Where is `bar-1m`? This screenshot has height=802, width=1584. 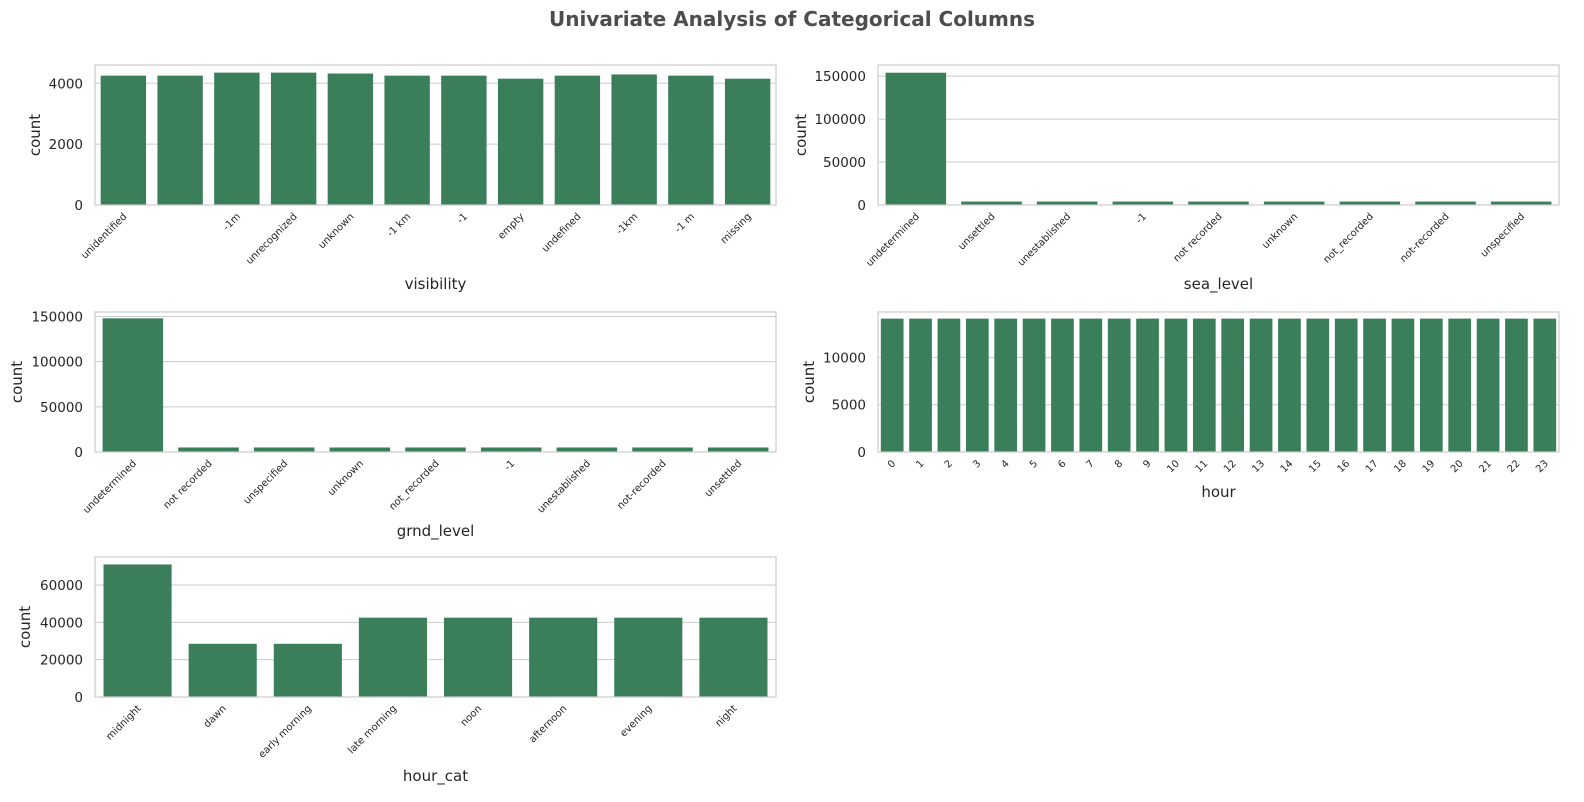
bar-1m is located at coordinates (237, 138).